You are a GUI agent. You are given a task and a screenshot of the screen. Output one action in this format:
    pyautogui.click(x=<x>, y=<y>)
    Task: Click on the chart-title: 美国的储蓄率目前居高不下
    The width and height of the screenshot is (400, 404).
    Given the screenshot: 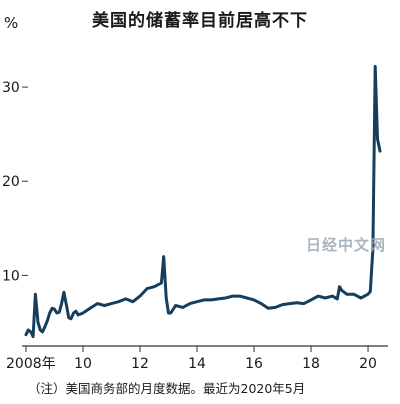 What is the action you would take?
    pyautogui.click(x=200, y=21)
    